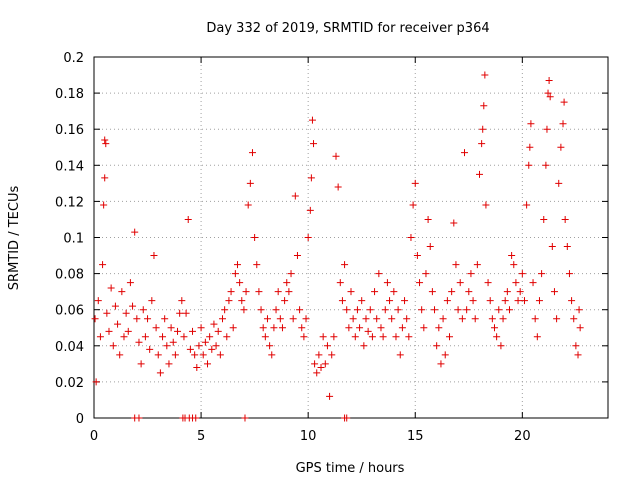 This screenshot has width=640, height=480. Describe the element at coordinates (14, 238) in the screenshot. I see `y-axis-label: SRMTID / TECUs` at that location.